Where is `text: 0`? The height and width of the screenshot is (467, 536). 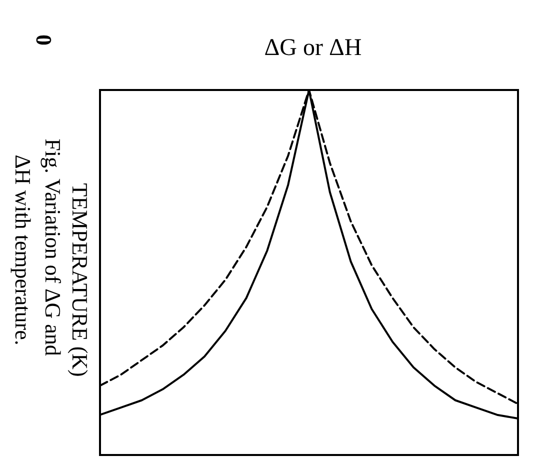
text: 0 is located at coordinates (44, 40).